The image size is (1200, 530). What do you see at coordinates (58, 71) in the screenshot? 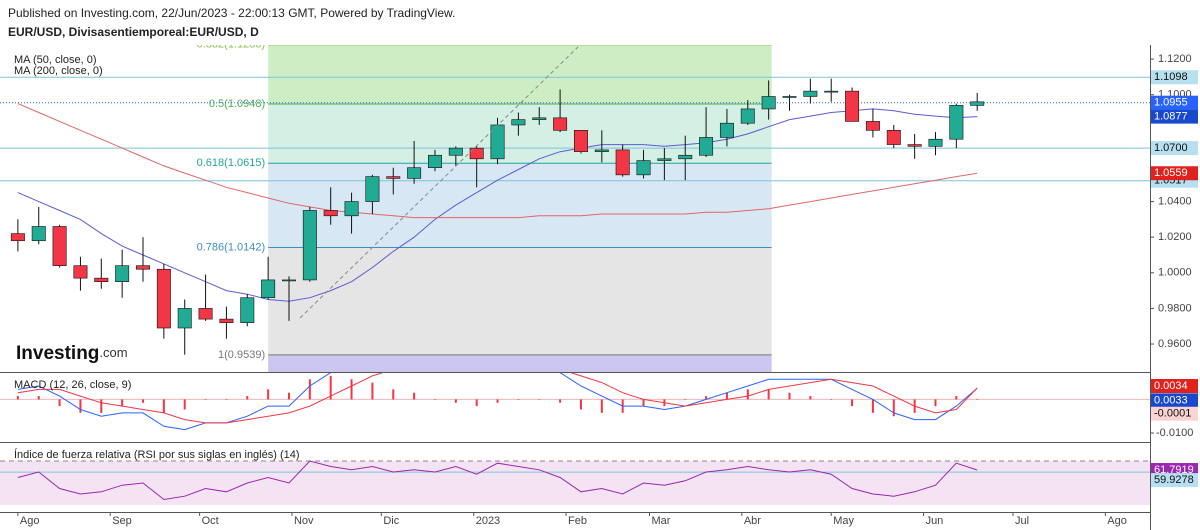
I see `ma-legend: MA (200, close, 0)` at bounding box center [58, 71].